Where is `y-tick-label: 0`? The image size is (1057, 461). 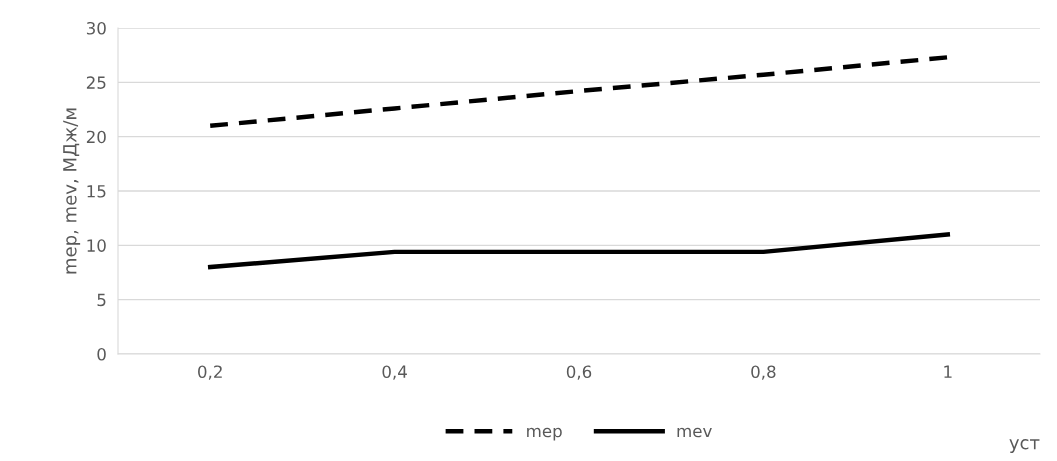 y-tick-label: 0 is located at coordinates (101, 354).